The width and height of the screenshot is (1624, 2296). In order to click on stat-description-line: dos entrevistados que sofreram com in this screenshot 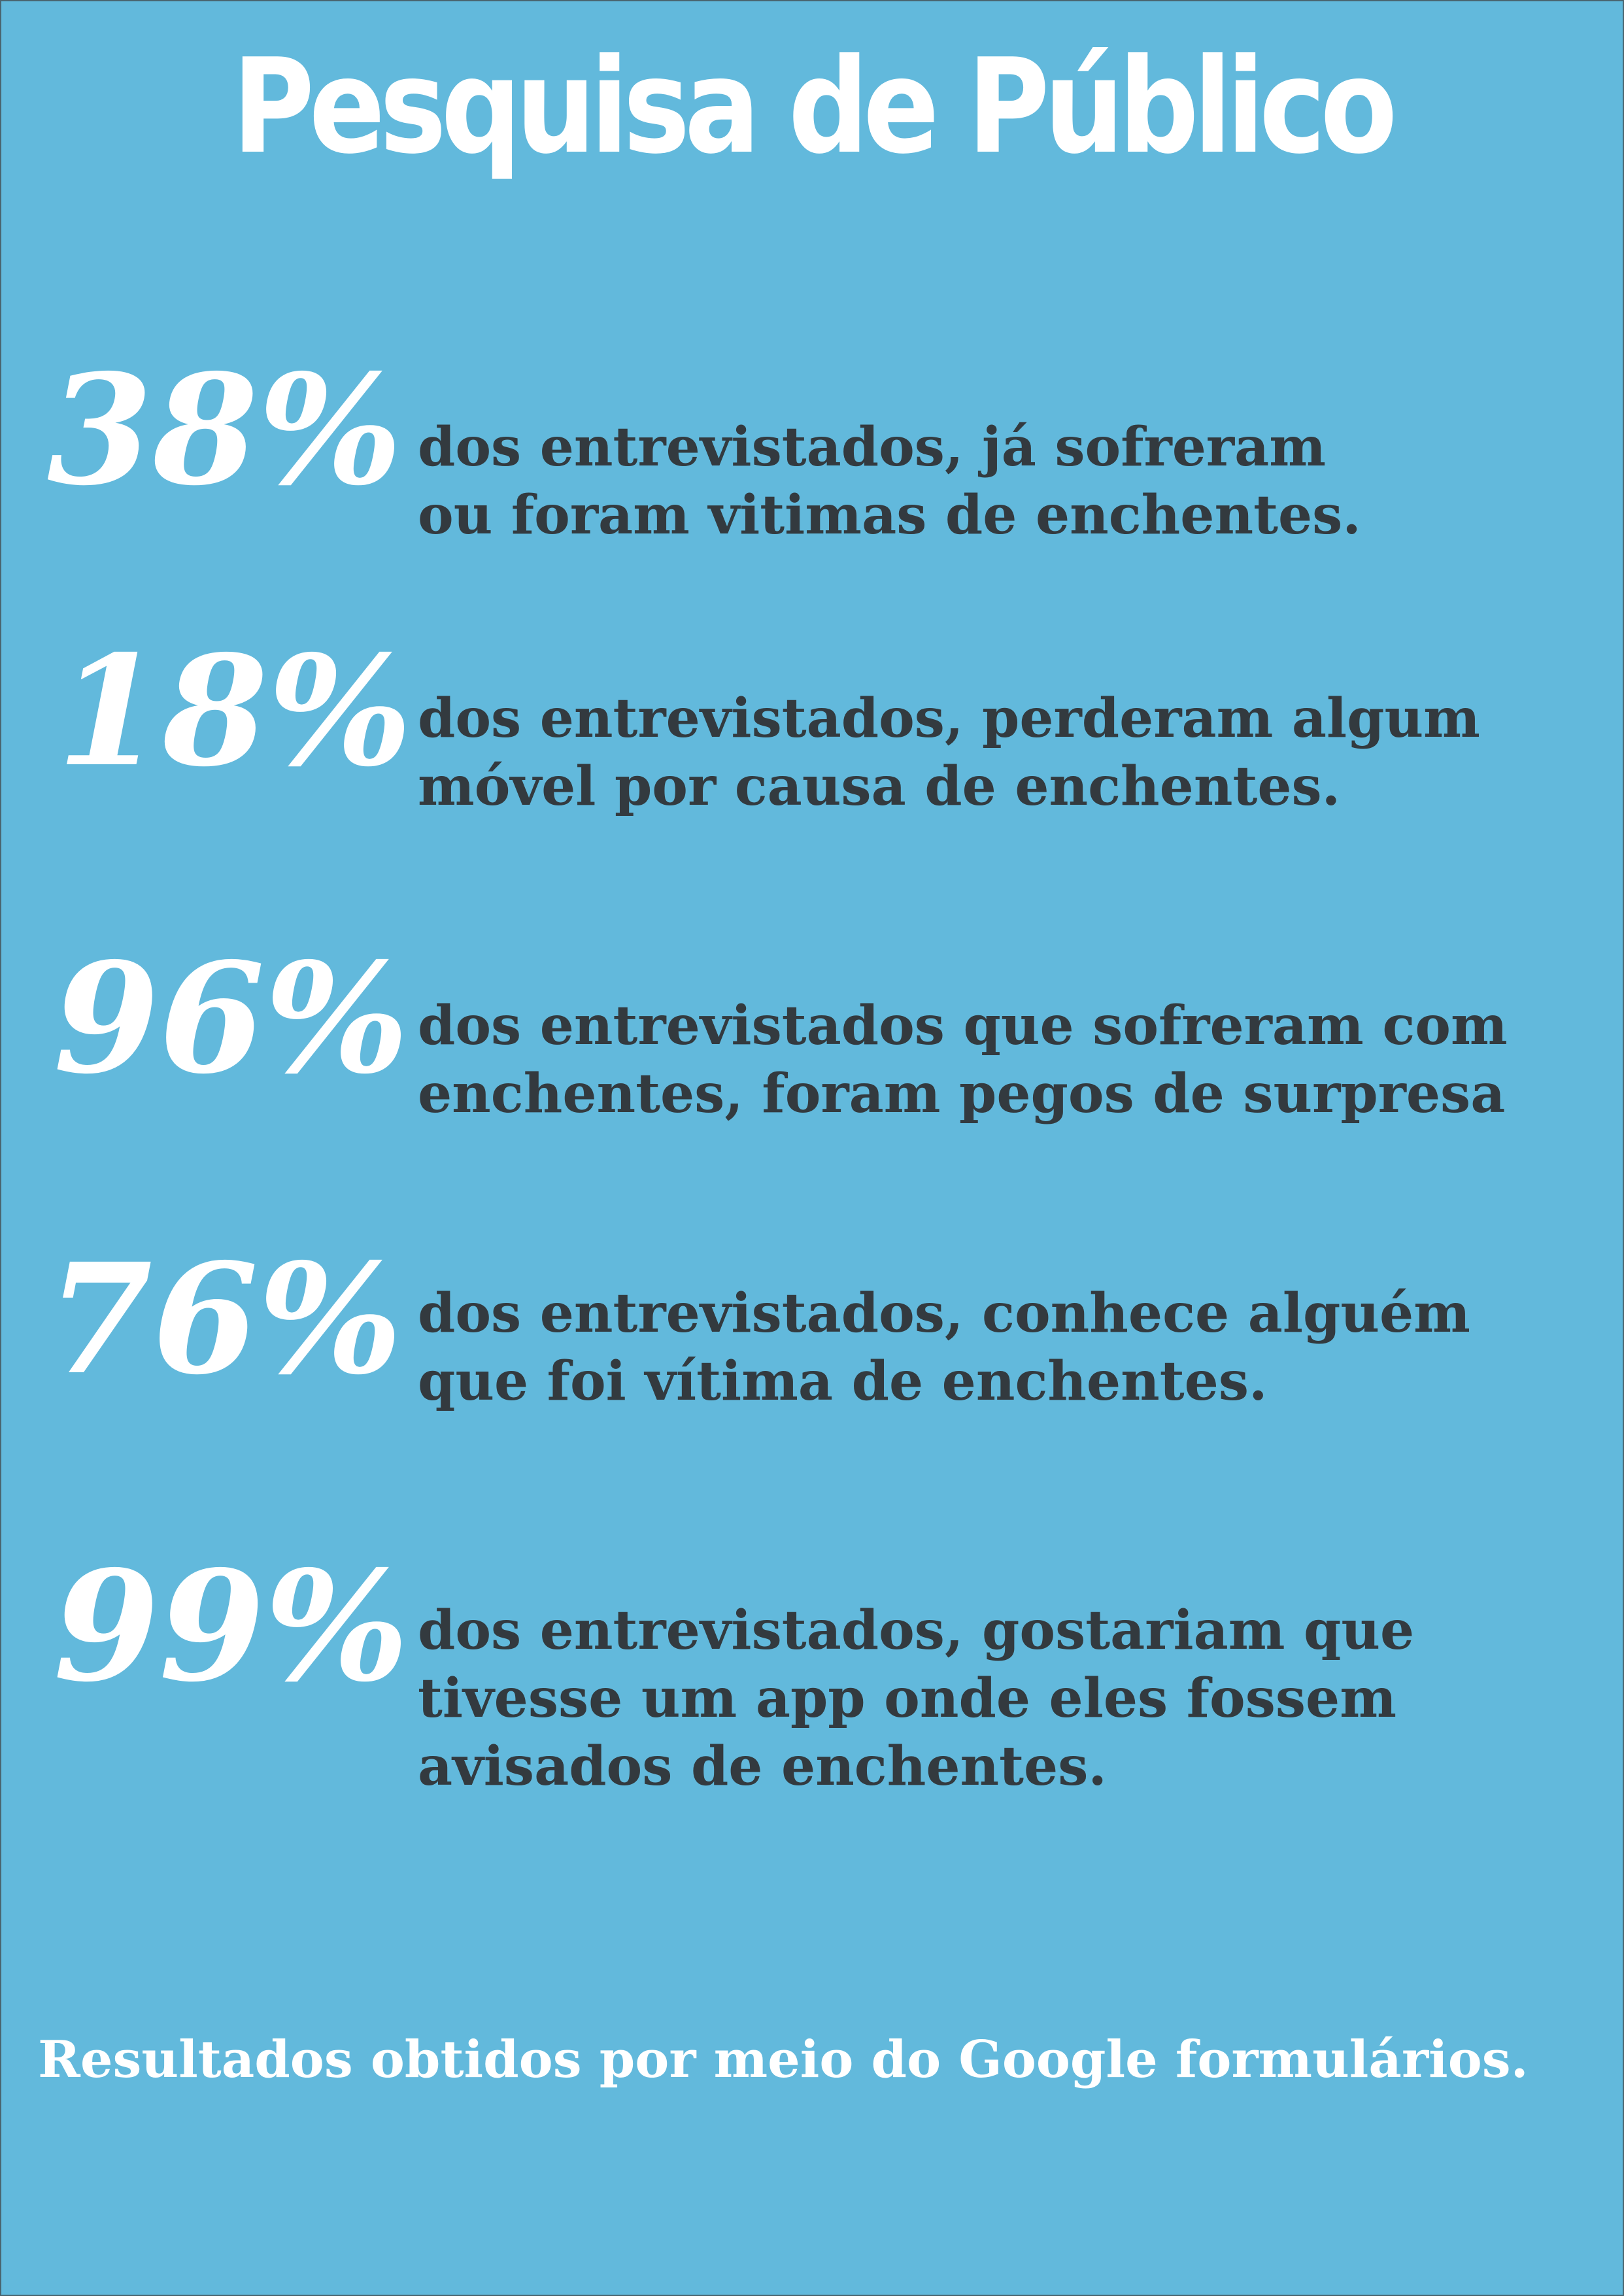, I will do `click(963, 1025)`.